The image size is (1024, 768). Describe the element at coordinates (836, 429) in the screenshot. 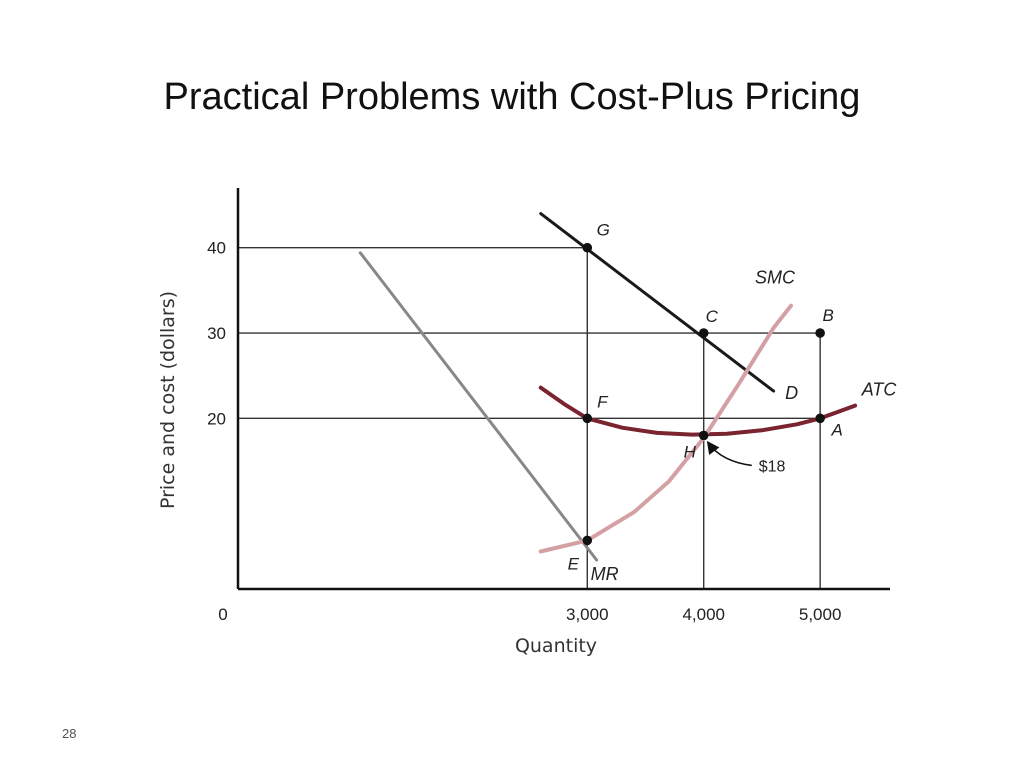

I see `point-label-a: A` at that location.